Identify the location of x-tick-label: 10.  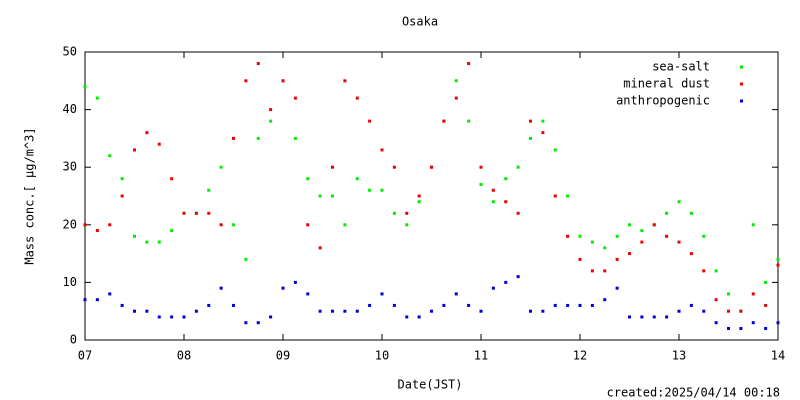
(382, 356).